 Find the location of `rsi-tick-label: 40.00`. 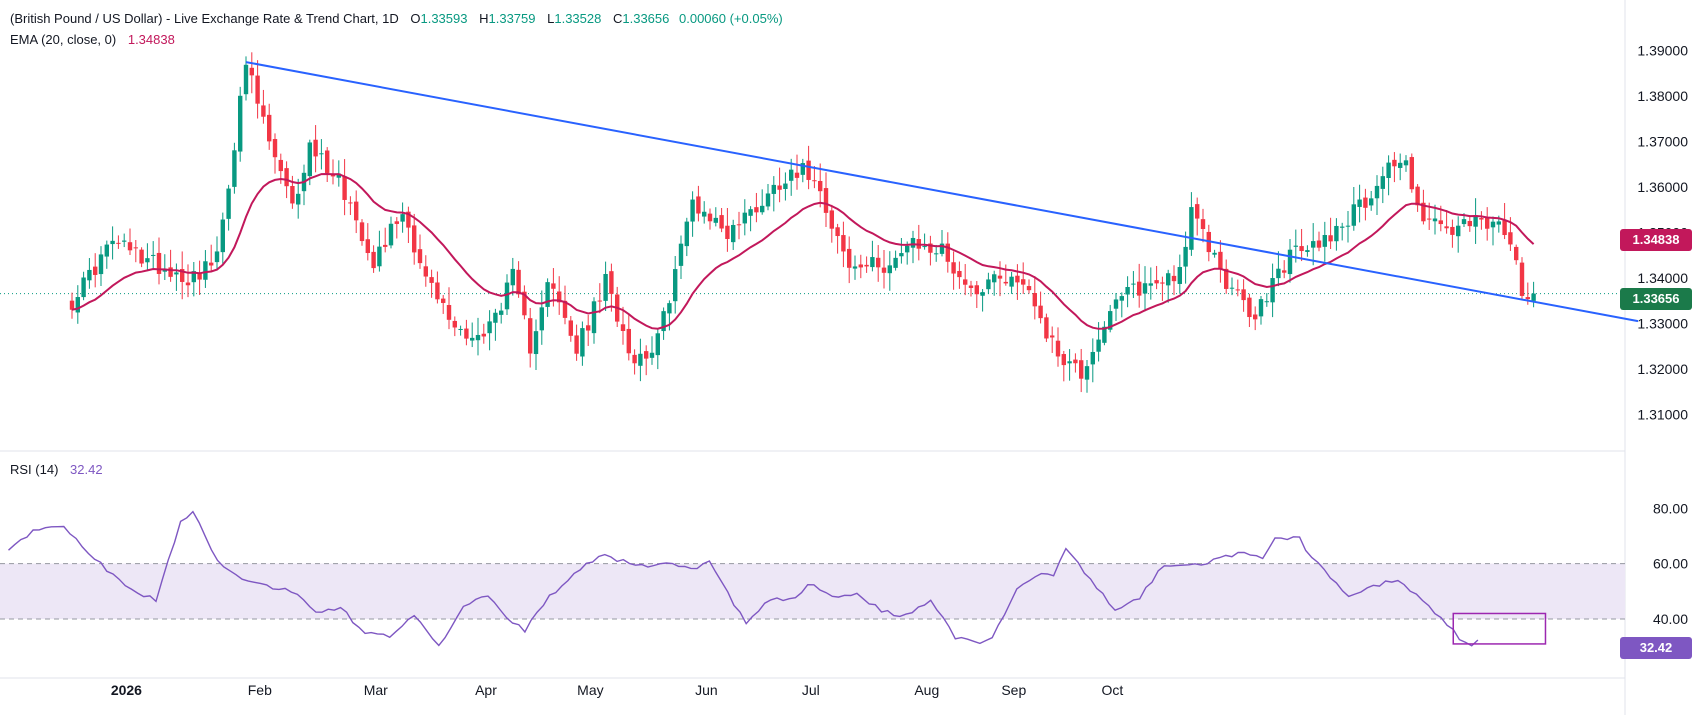

rsi-tick-label: 40.00 is located at coordinates (1670, 619).